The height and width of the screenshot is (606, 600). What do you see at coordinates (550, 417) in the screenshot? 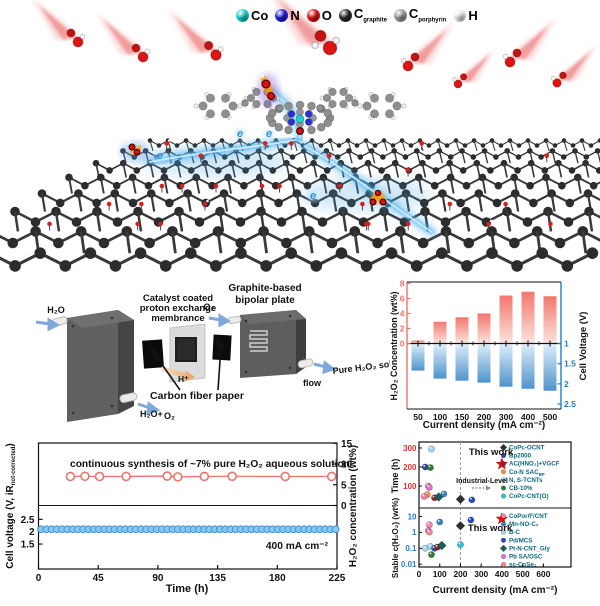
I see `perf-x-tick-label: 500` at bounding box center [550, 417].